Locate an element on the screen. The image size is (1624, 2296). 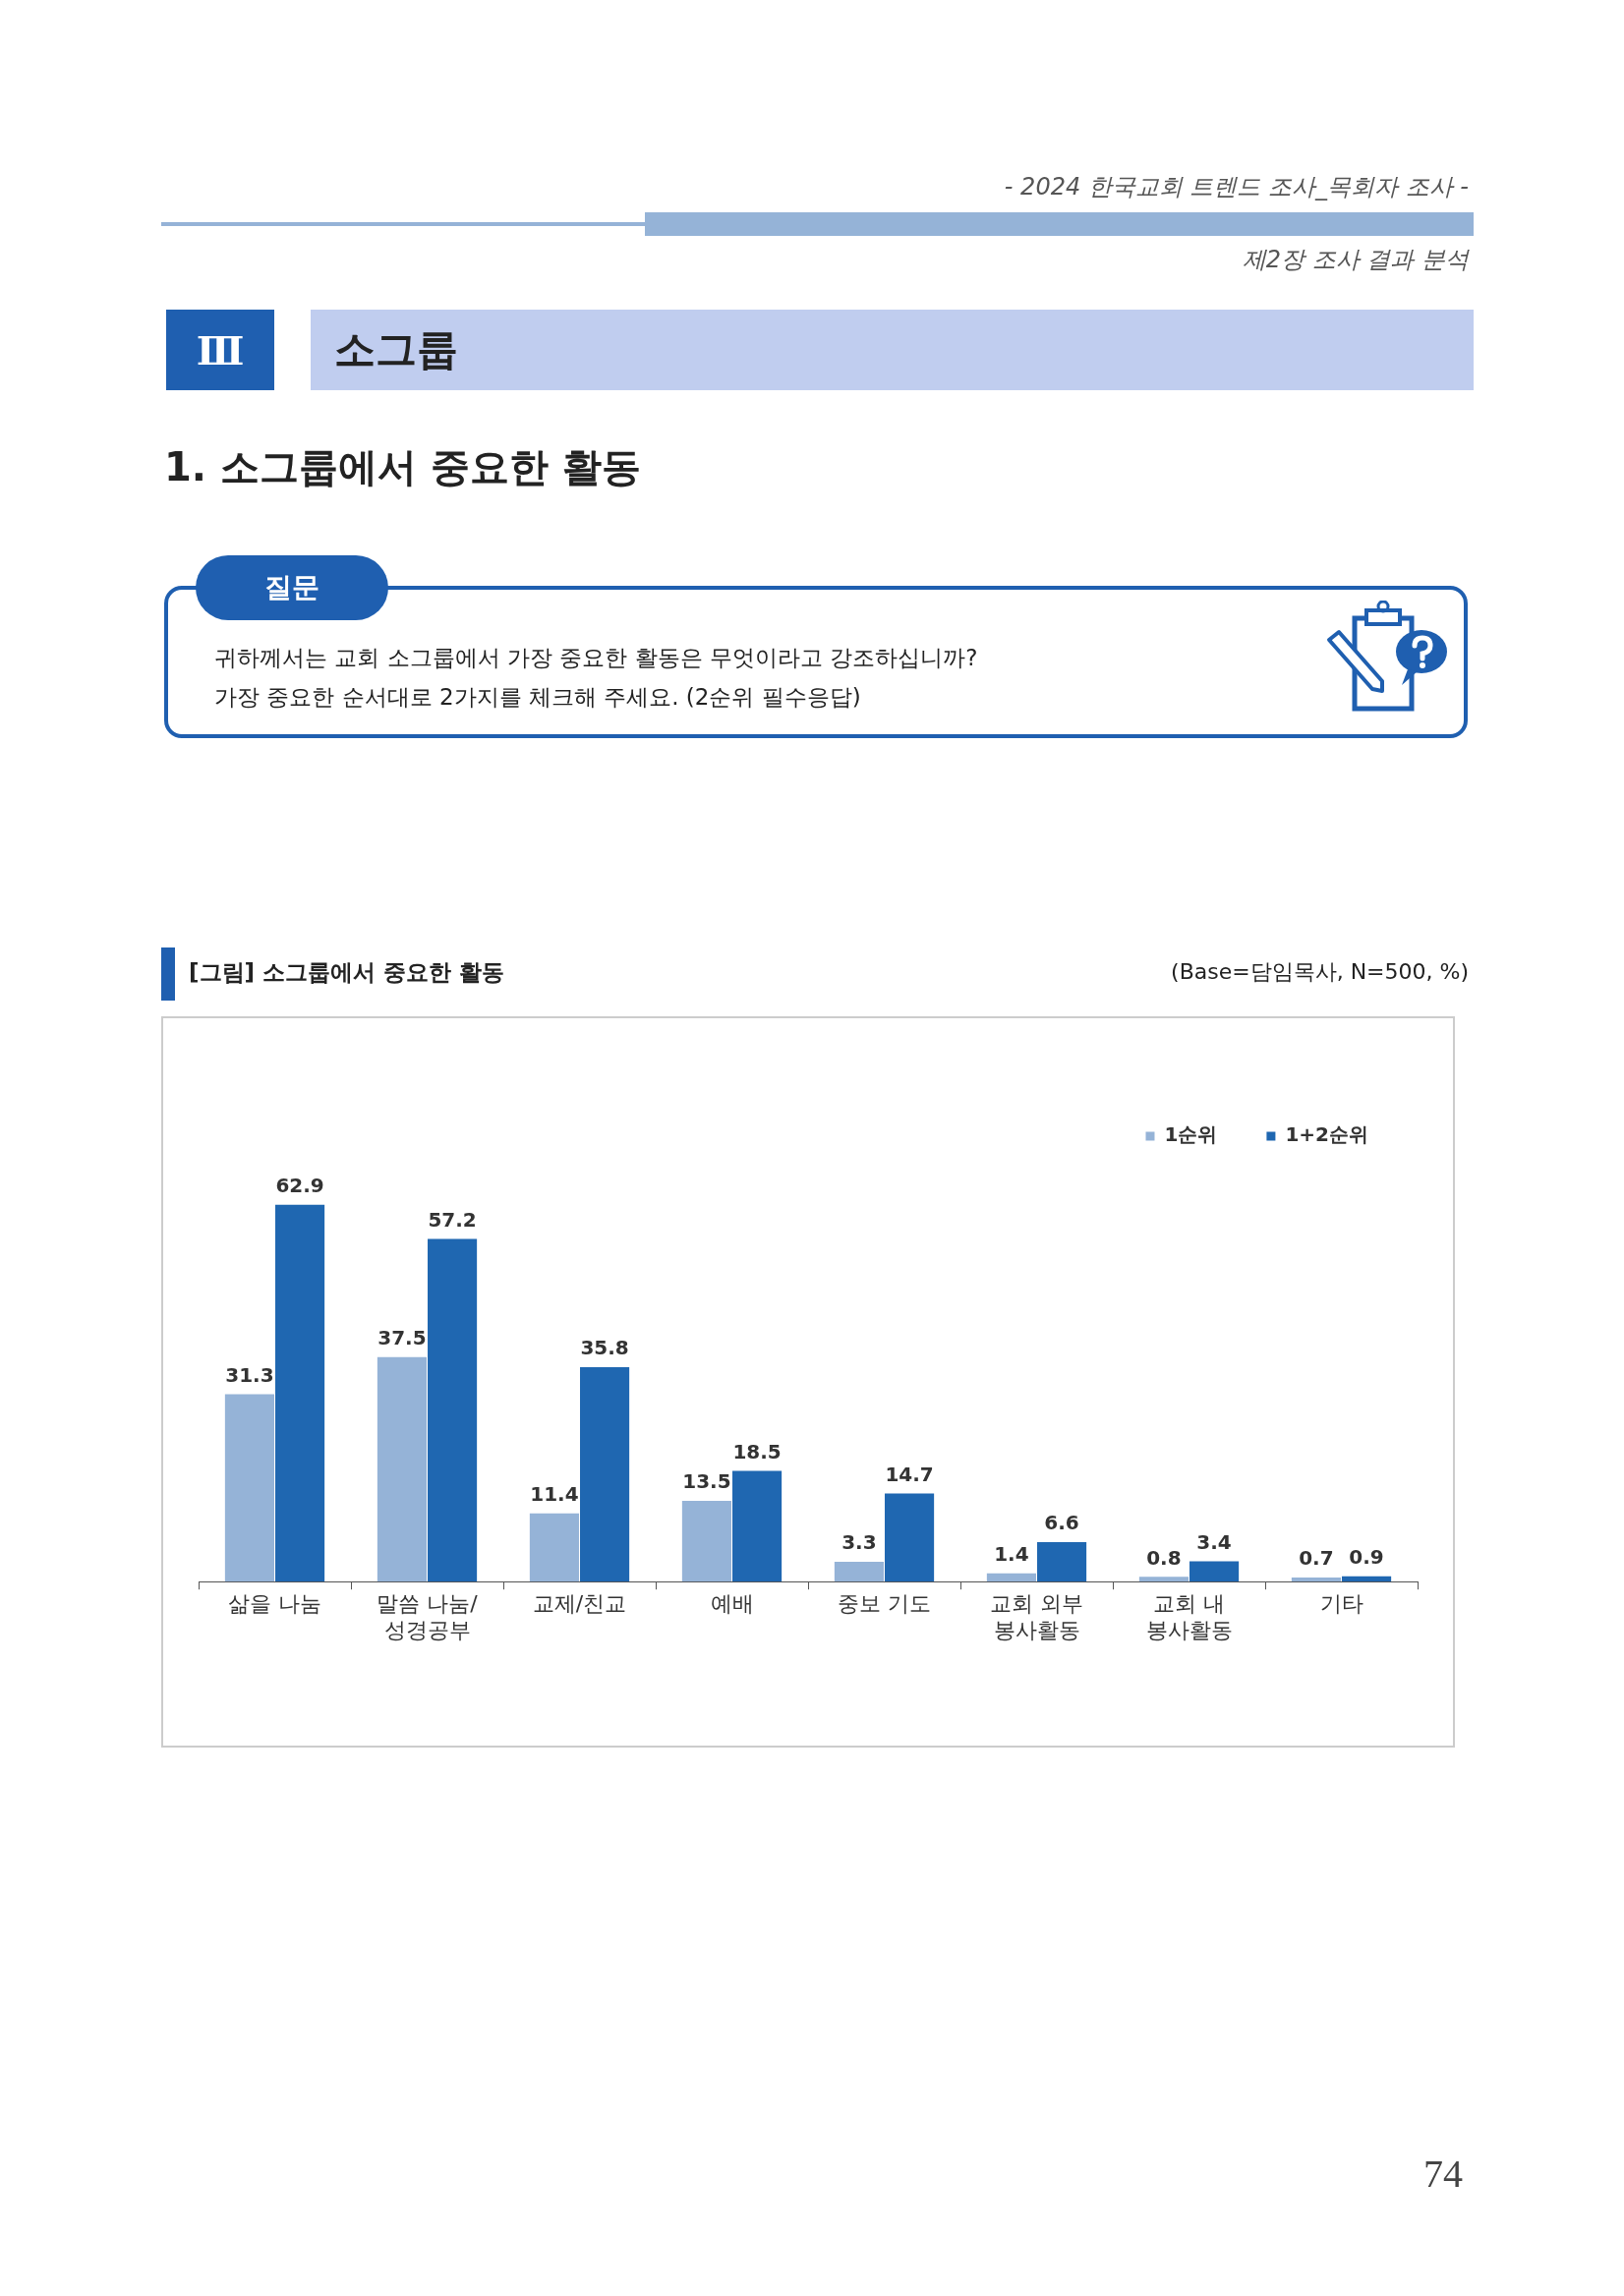
chart-subtitle: (Base=담임목사, N=500, %) is located at coordinates (1320, 972).